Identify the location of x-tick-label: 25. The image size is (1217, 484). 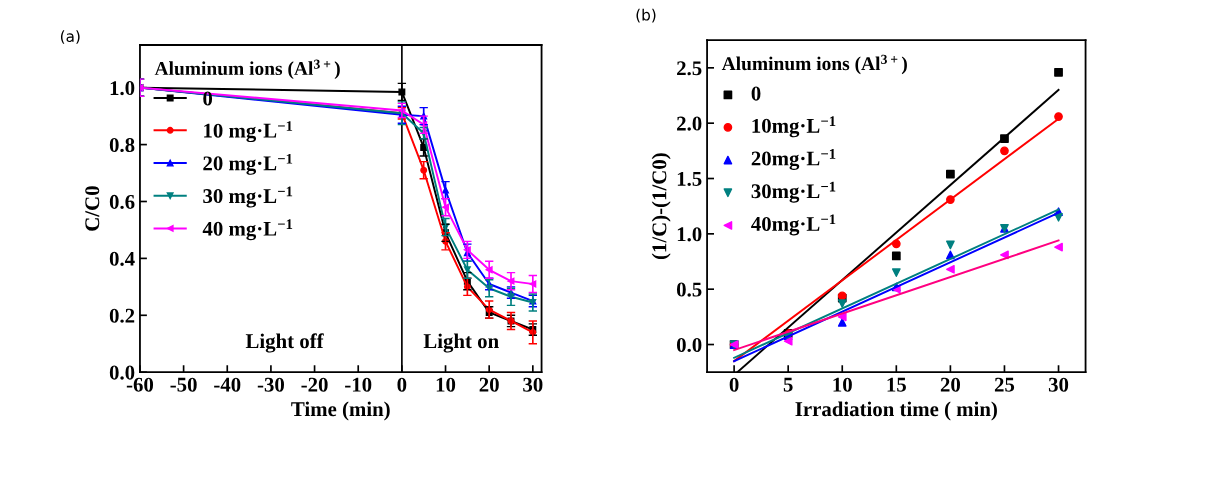
(1004, 384).